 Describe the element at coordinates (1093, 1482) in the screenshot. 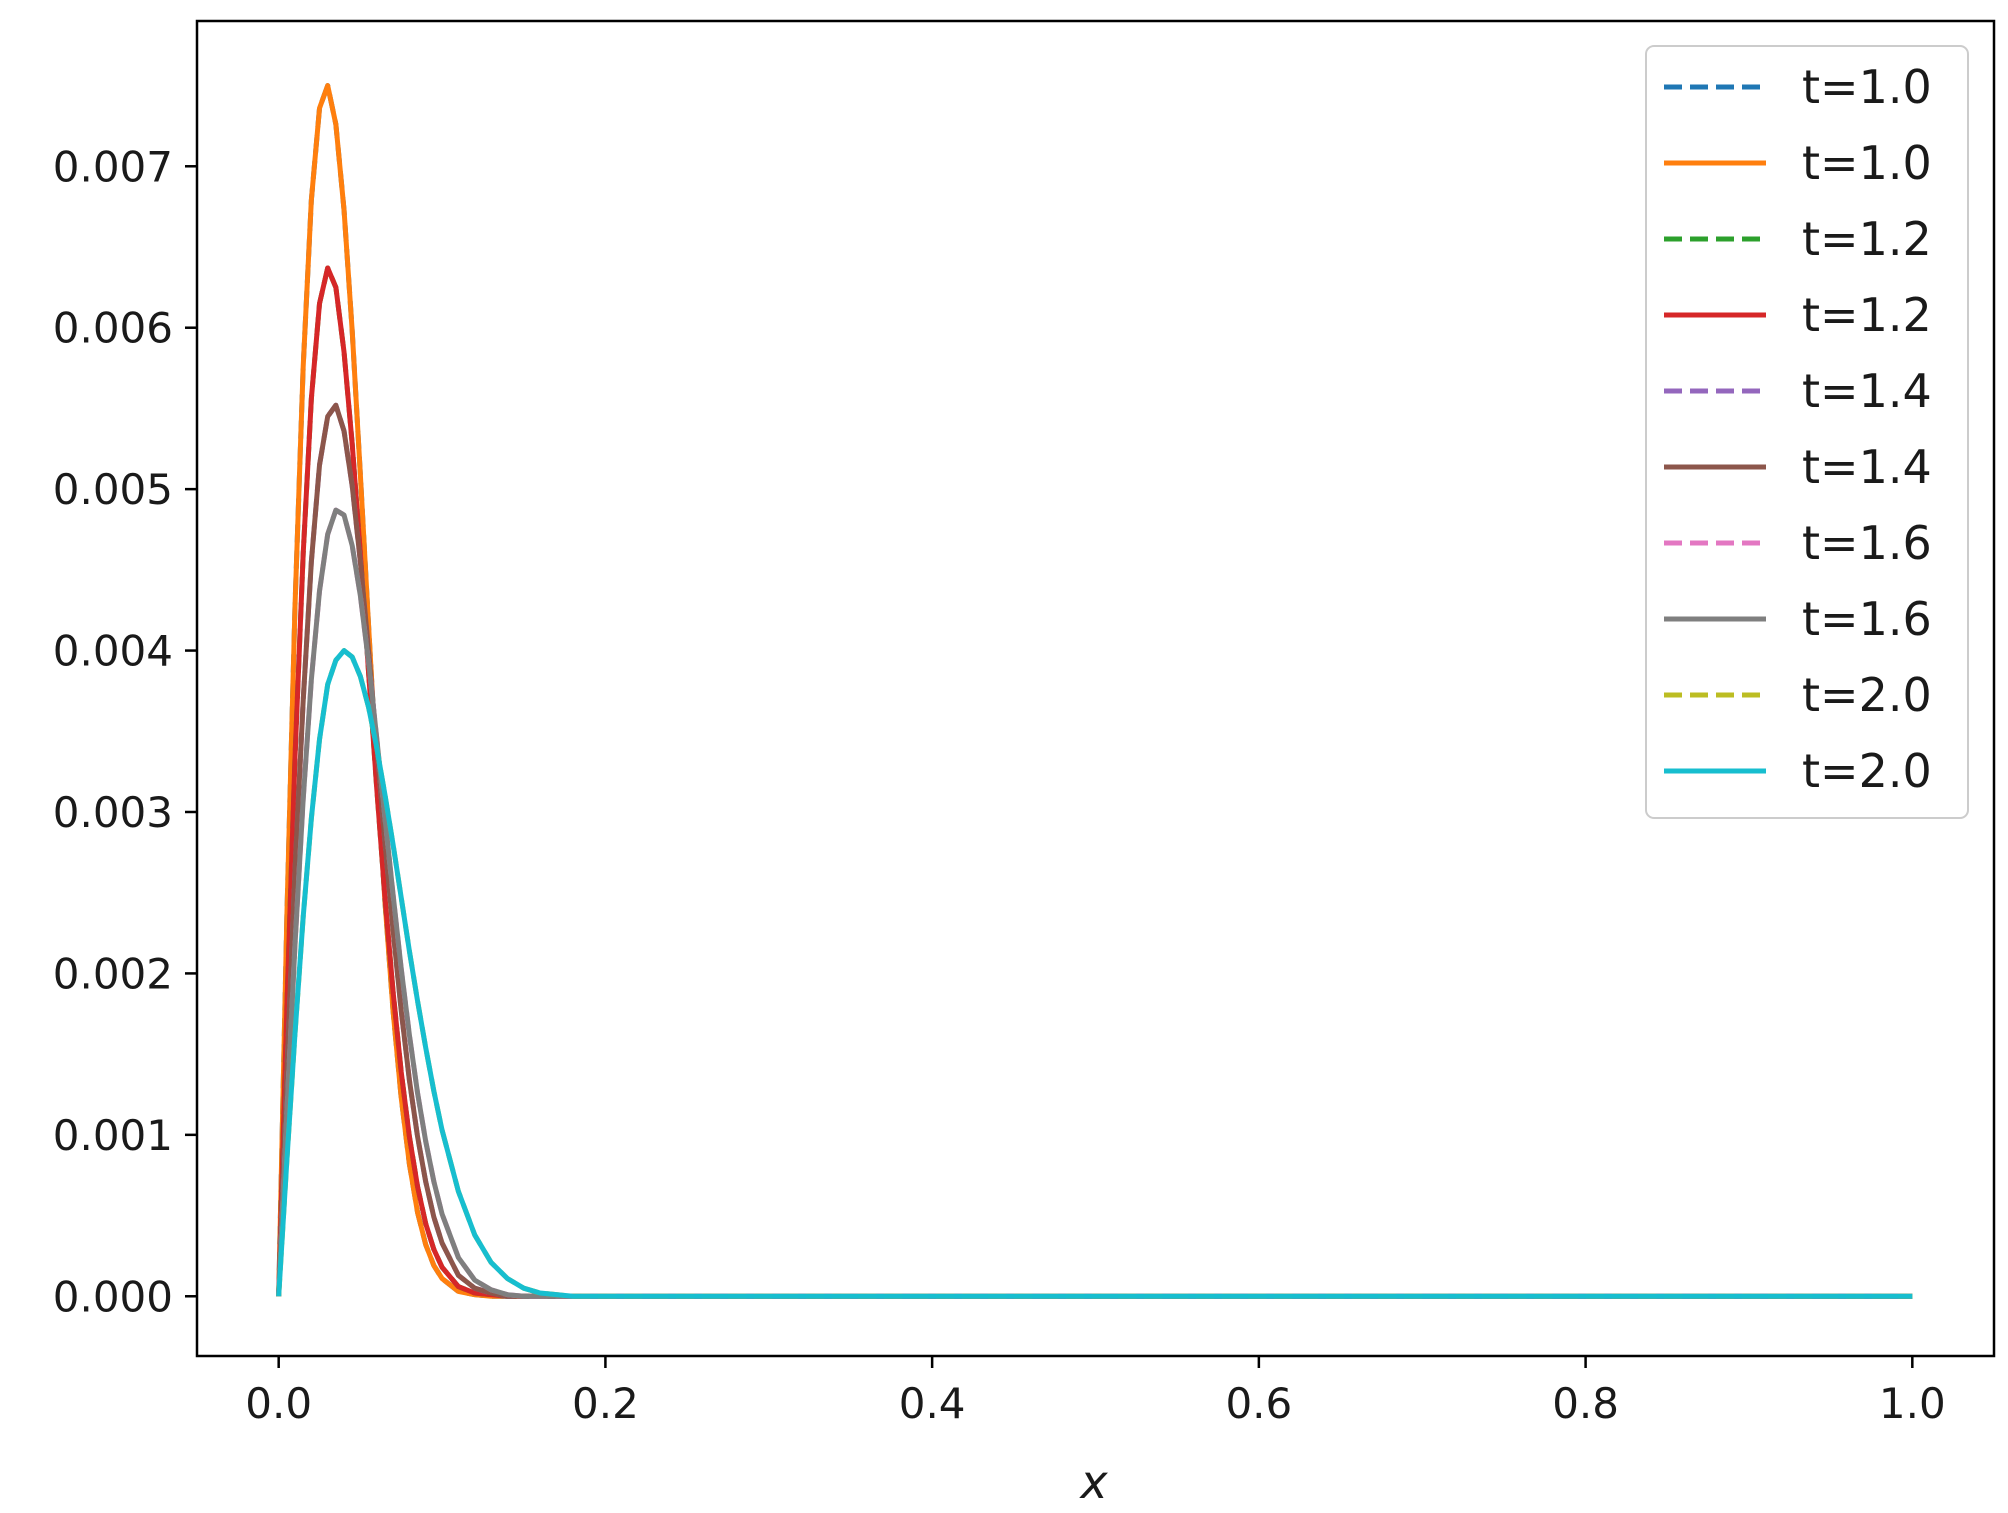

I see `x-axis-label: x` at that location.